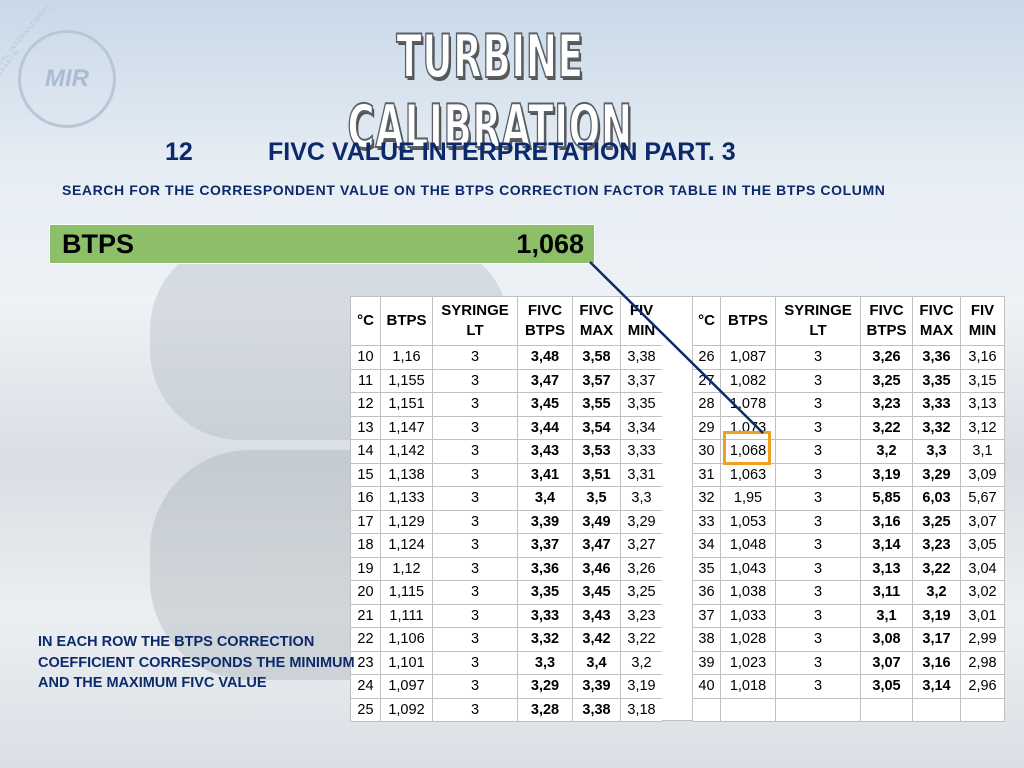 This screenshot has width=1024, height=768. I want to click on table-cell: 28, so click(706, 404).